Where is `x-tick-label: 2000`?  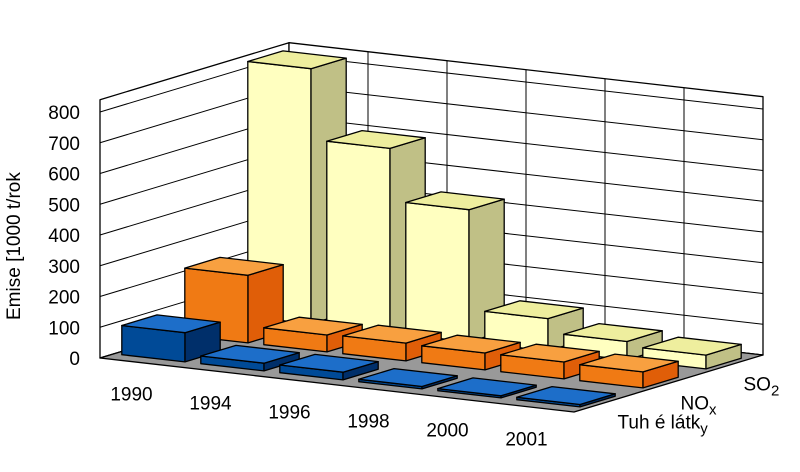
x-tick-label: 2000 is located at coordinates (447, 431).